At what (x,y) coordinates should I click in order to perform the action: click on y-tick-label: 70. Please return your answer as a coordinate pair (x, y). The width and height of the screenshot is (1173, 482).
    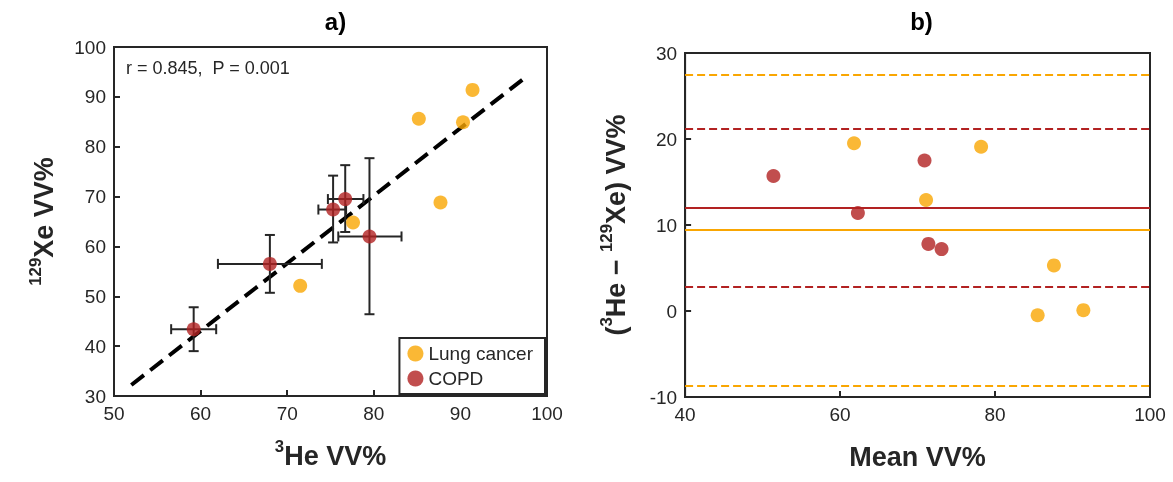
    Looking at the image, I should click on (95, 197).